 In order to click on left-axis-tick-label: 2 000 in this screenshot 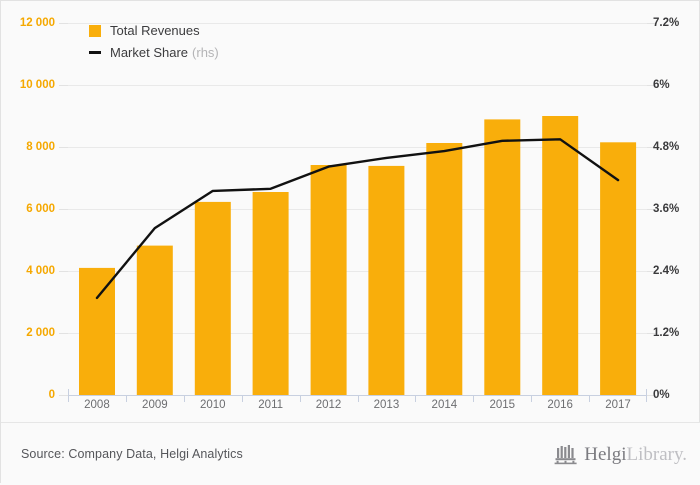, I will do `click(40, 333)`.